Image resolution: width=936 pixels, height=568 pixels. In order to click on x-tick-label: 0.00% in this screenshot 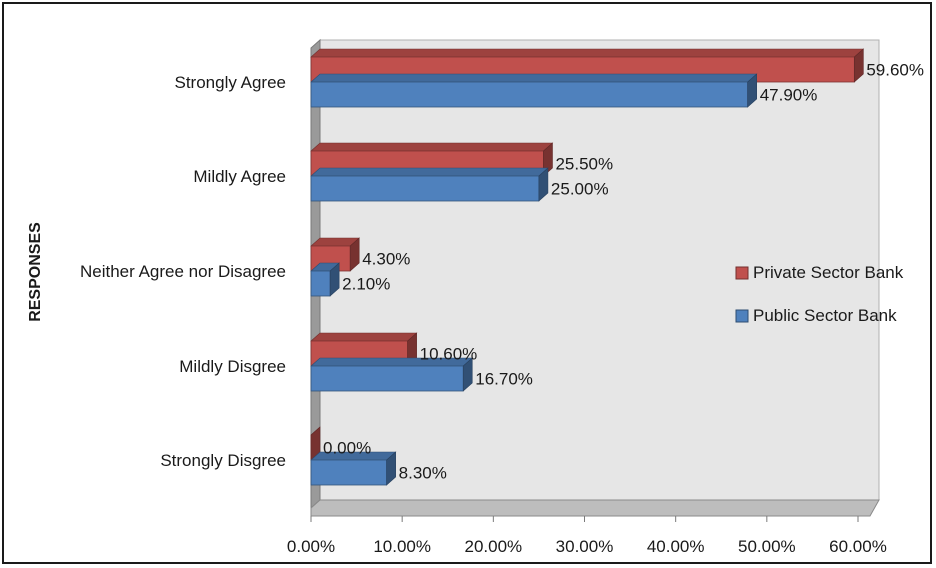, I will do `click(311, 546)`.